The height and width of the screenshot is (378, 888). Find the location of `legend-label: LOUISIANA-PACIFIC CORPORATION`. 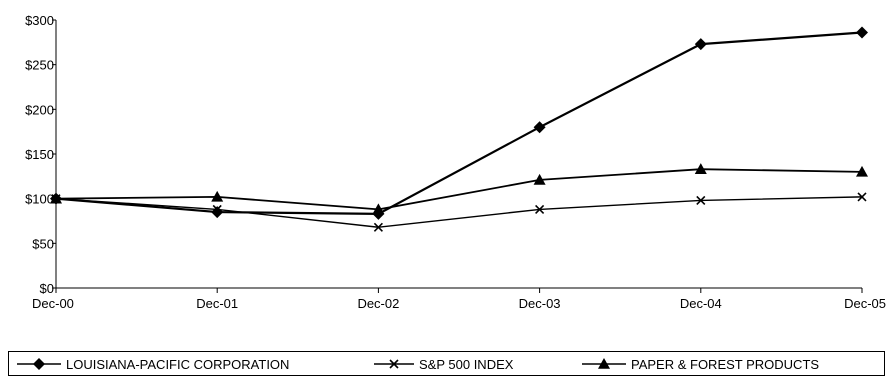

legend-label: LOUISIANA-PACIFIC CORPORATION is located at coordinates (177, 364).